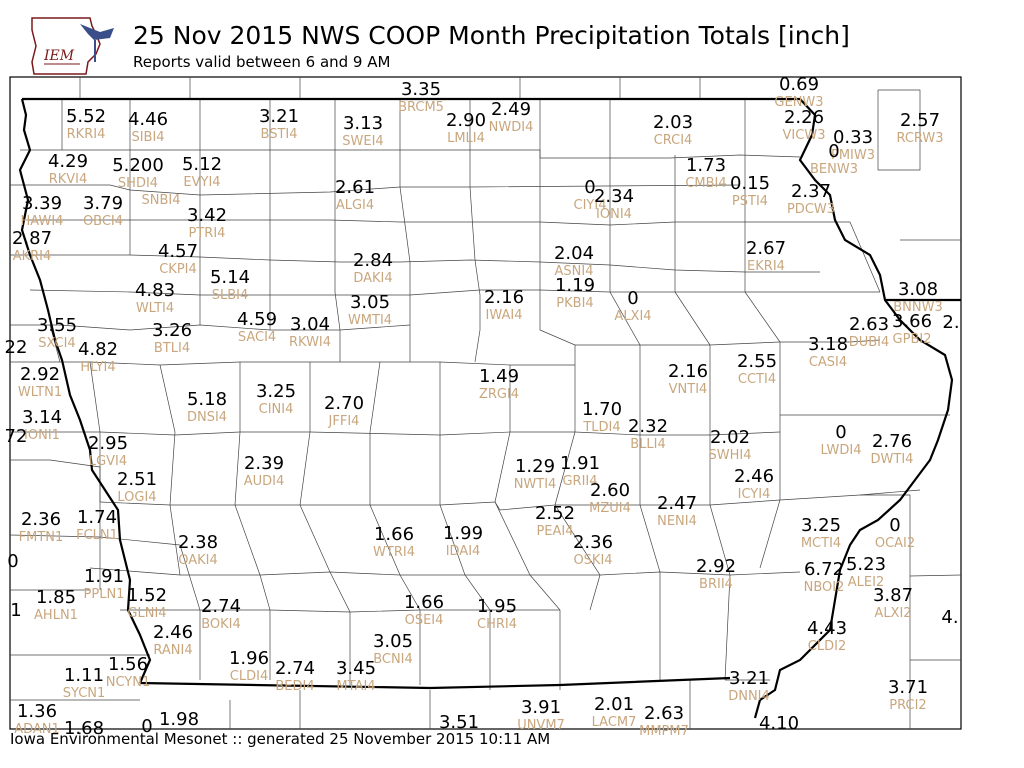  I want to click on station-id: OAKI4, so click(198, 560).